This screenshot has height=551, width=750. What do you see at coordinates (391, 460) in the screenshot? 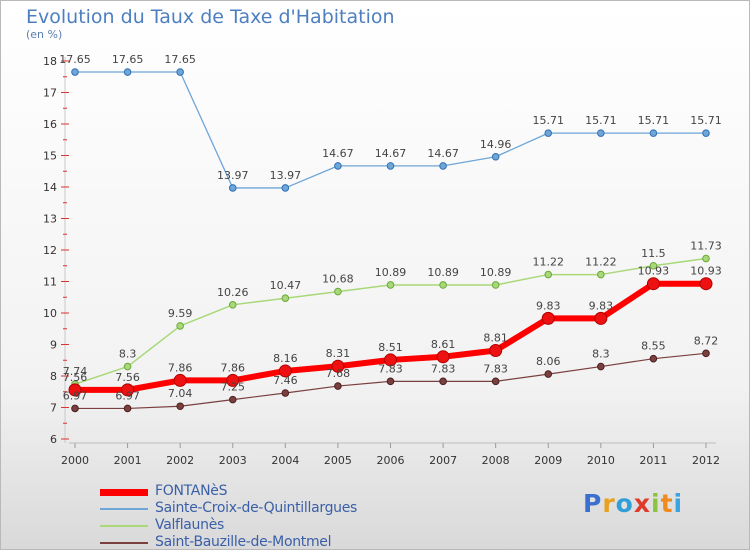
I see `x-tick-label: 2006` at bounding box center [391, 460].